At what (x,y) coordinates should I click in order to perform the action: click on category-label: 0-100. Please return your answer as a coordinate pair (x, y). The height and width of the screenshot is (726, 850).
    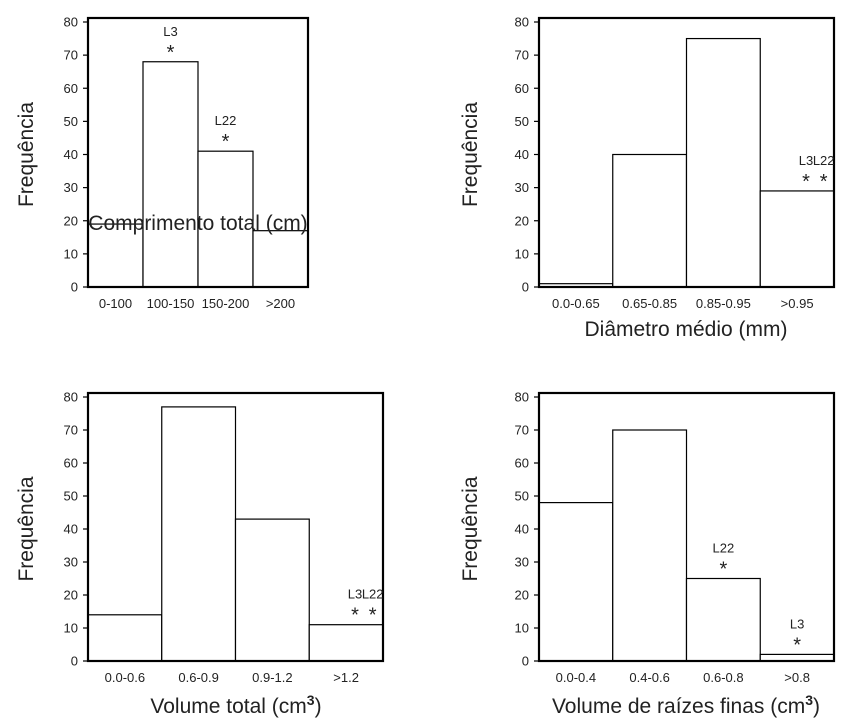
    Looking at the image, I should click on (115, 303).